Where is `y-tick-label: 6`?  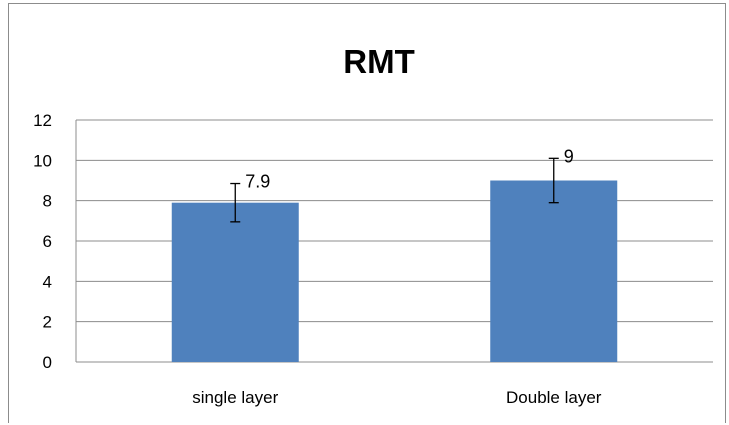
y-tick-label: 6 is located at coordinates (47, 241).